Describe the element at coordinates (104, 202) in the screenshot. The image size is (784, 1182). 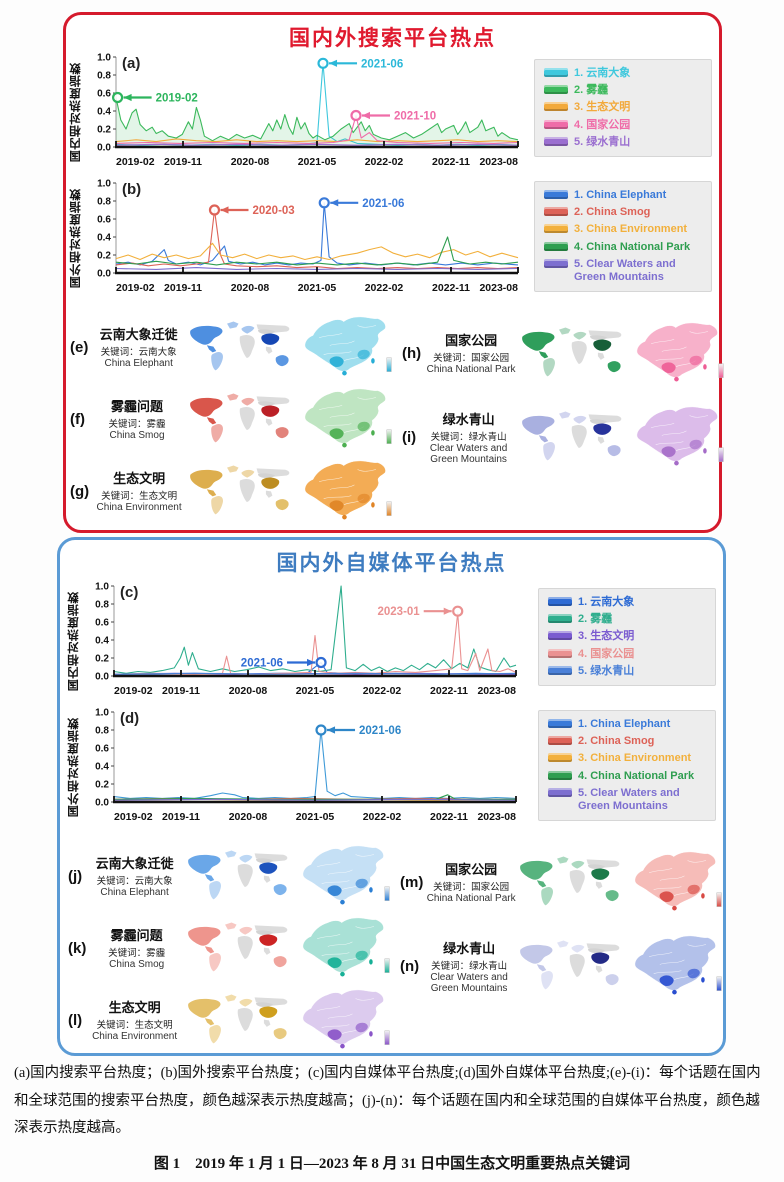
I see `y-tick-label: 0.8` at that location.